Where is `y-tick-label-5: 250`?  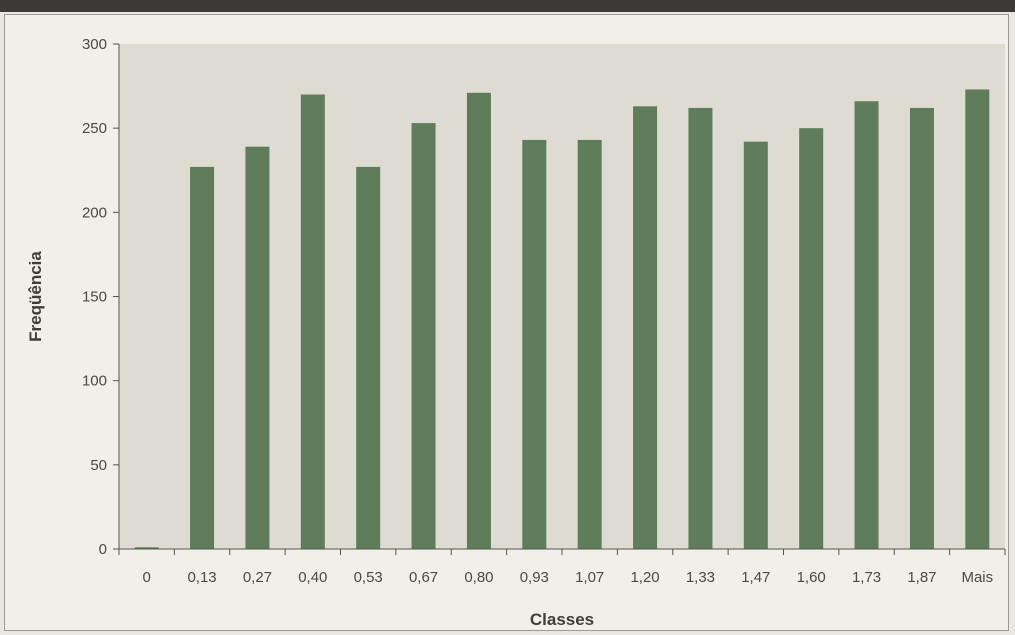 y-tick-label-5: 250 is located at coordinates (94, 128).